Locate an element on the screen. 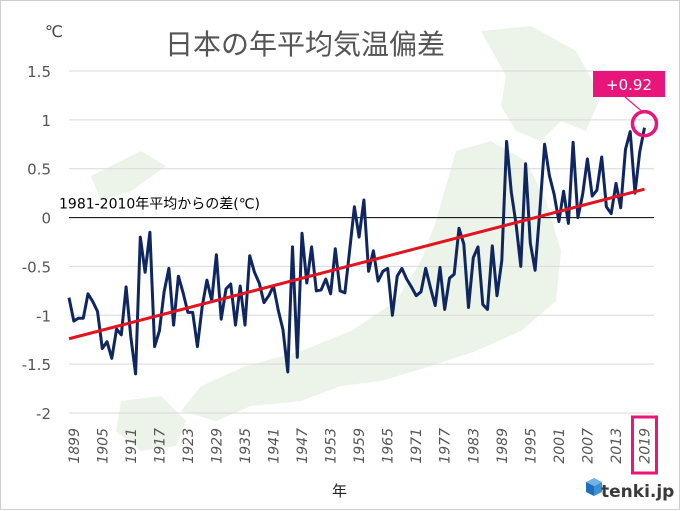 Image resolution: width=680 pixels, height=511 pixels. y-tick-label: -2 is located at coordinates (43, 414).